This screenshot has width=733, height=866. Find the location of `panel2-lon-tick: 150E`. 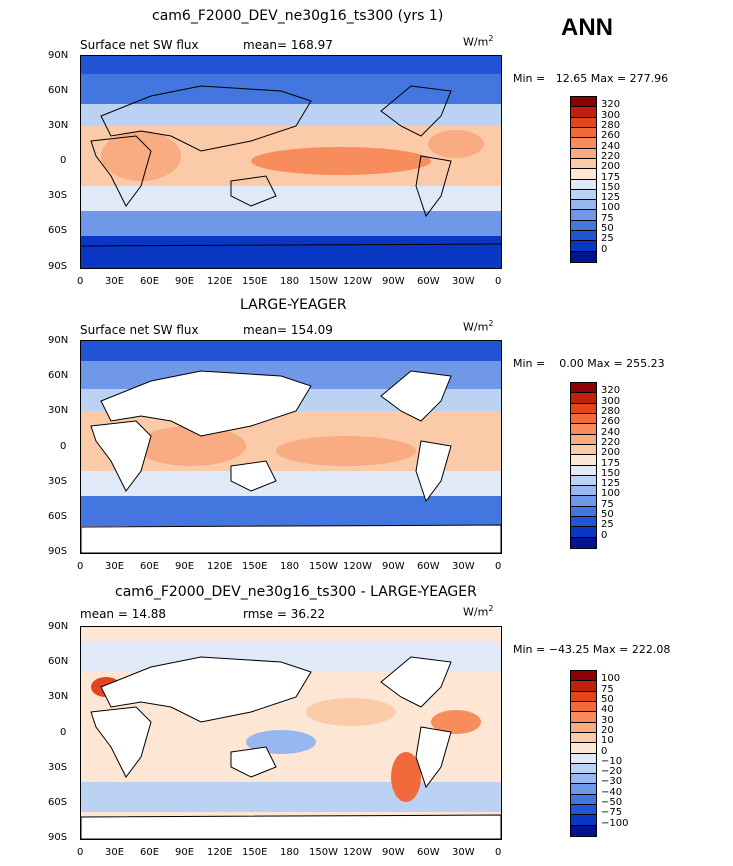

panel2-lon-tick: 150E is located at coordinates (255, 566).